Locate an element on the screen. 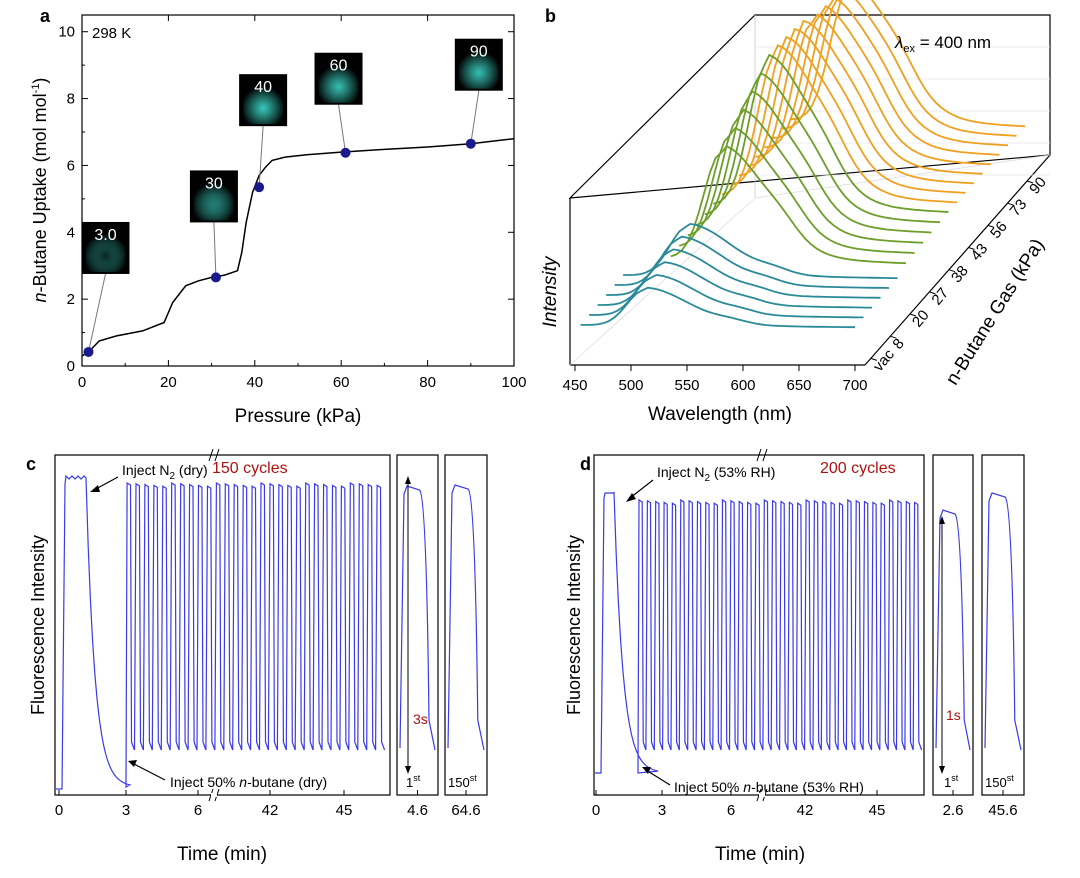  inset2-label-c-num: 150 is located at coordinates (459, 782).